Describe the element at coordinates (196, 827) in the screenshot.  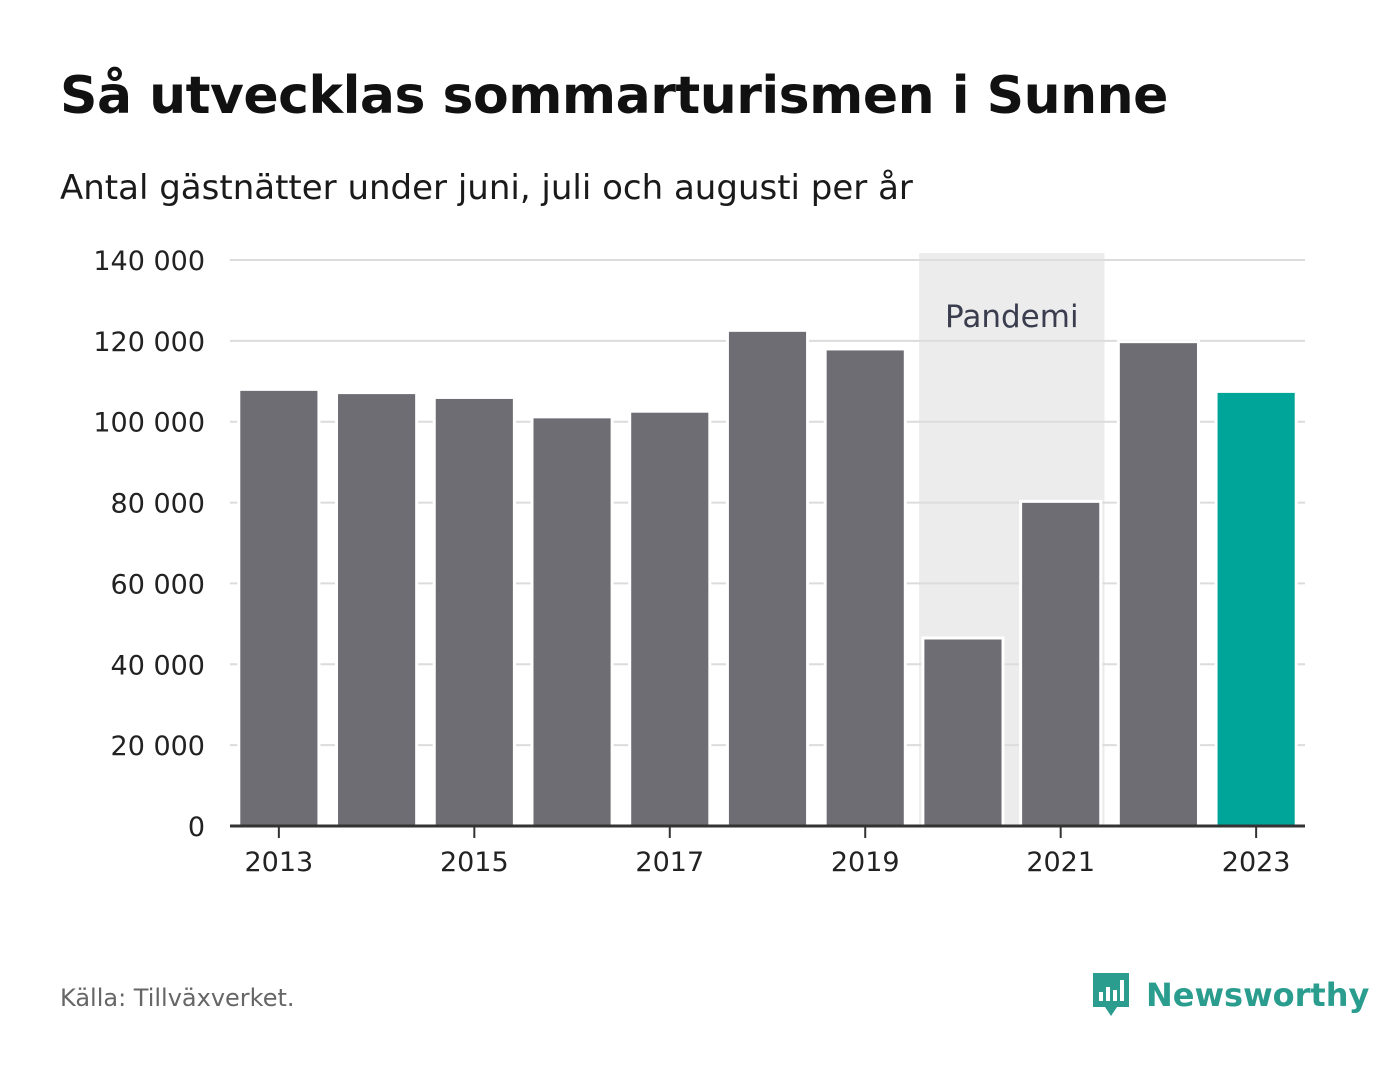
I see `y-tick-label: 0` at that location.